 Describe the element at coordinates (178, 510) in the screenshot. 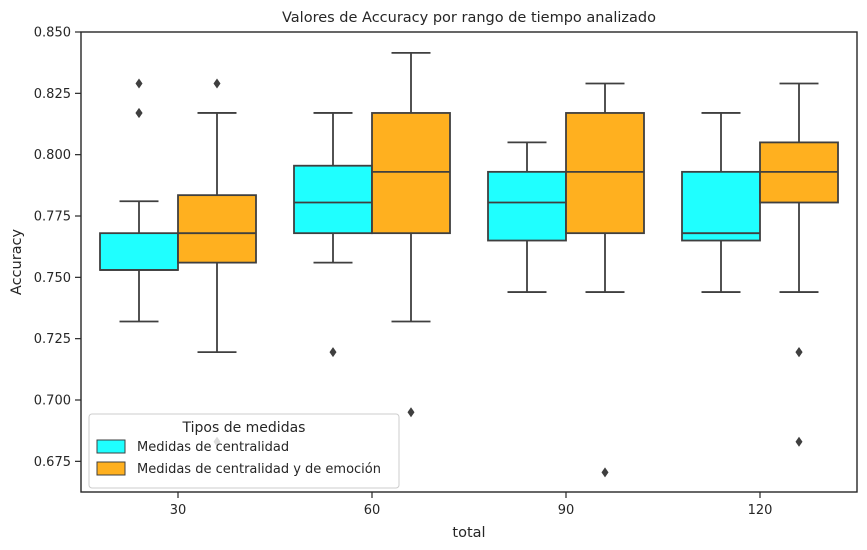

I see `x-tick-label: 30` at that location.